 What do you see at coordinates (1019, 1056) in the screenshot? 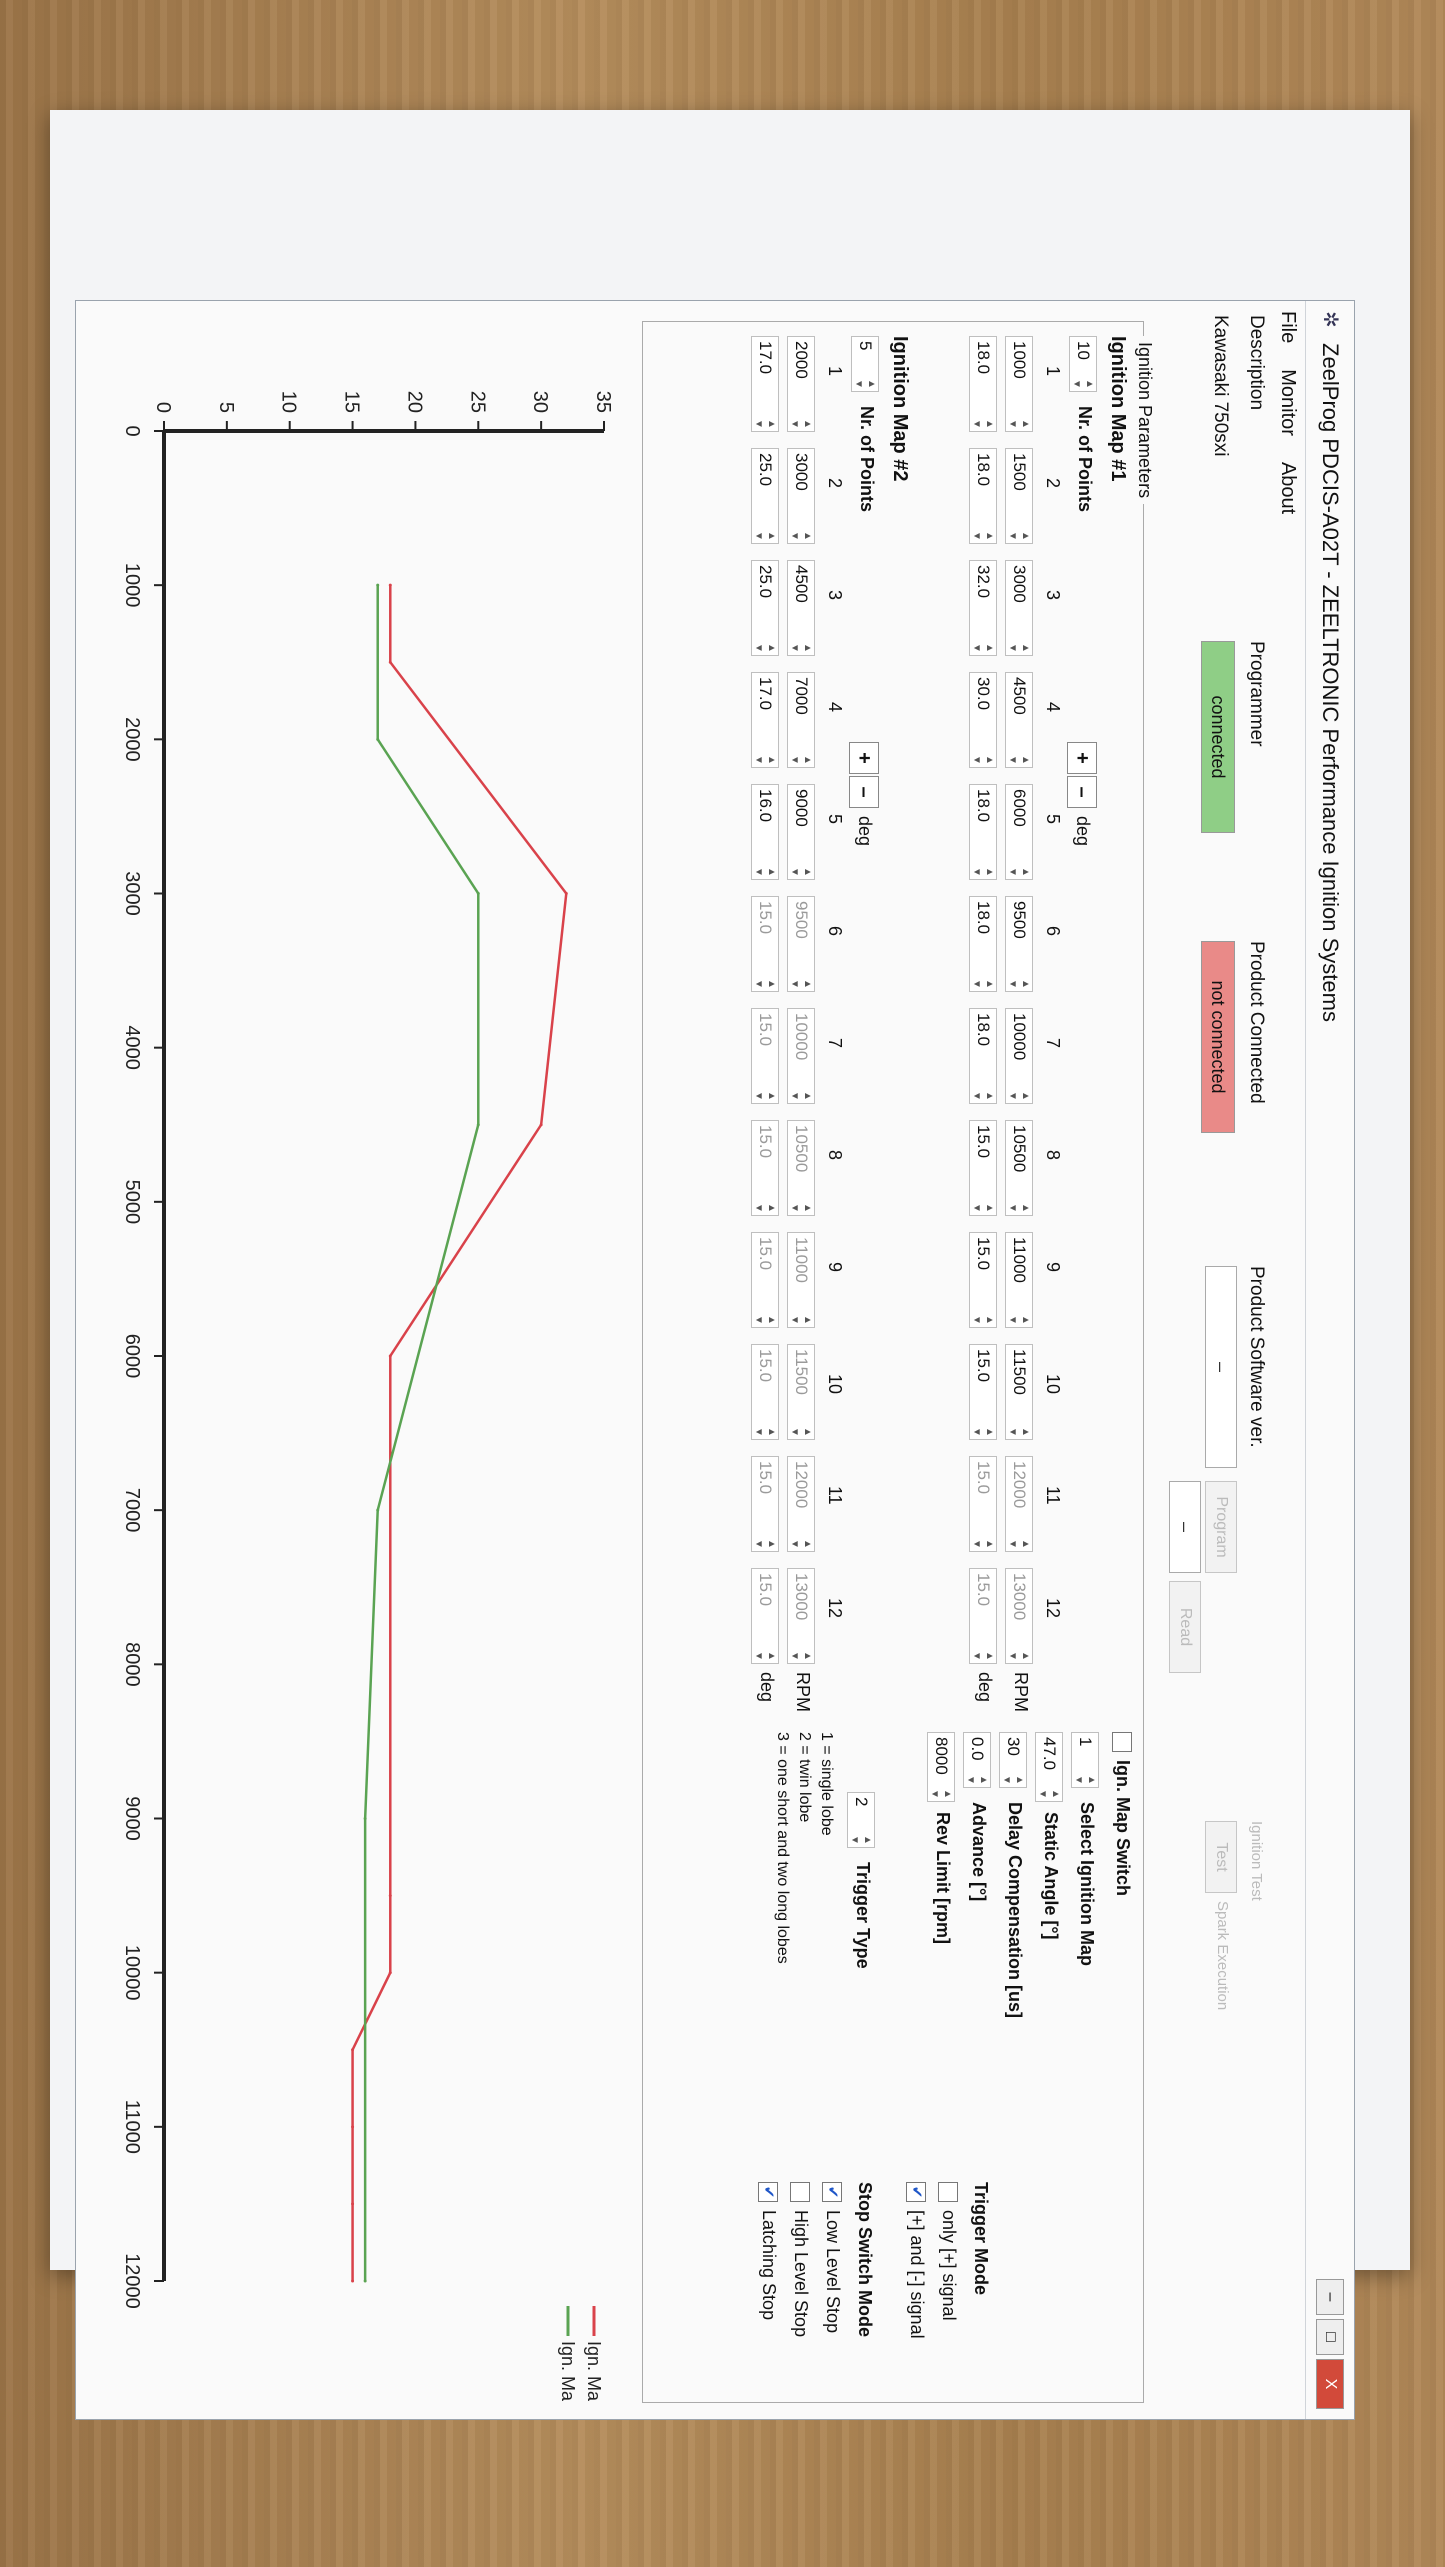
I see `map1-rpm-spinner-7: 10000 ▲ ▼` at bounding box center [1019, 1056].